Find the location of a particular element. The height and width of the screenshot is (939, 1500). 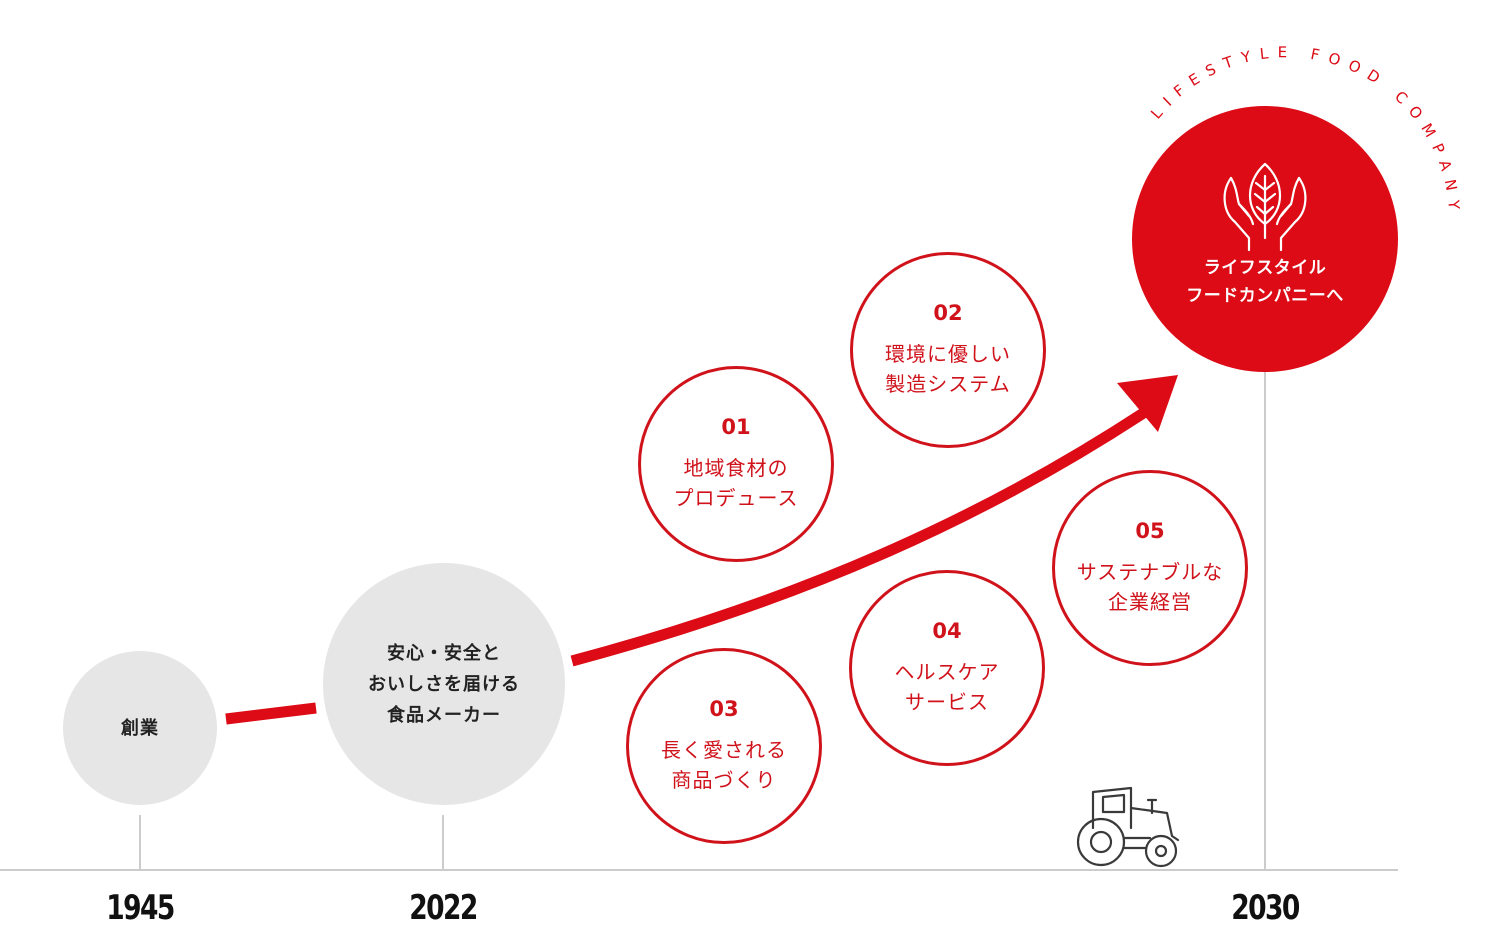

milestone-2022: 安心・安全と おいしさを届ける 食品メーカー is located at coordinates (444, 684).